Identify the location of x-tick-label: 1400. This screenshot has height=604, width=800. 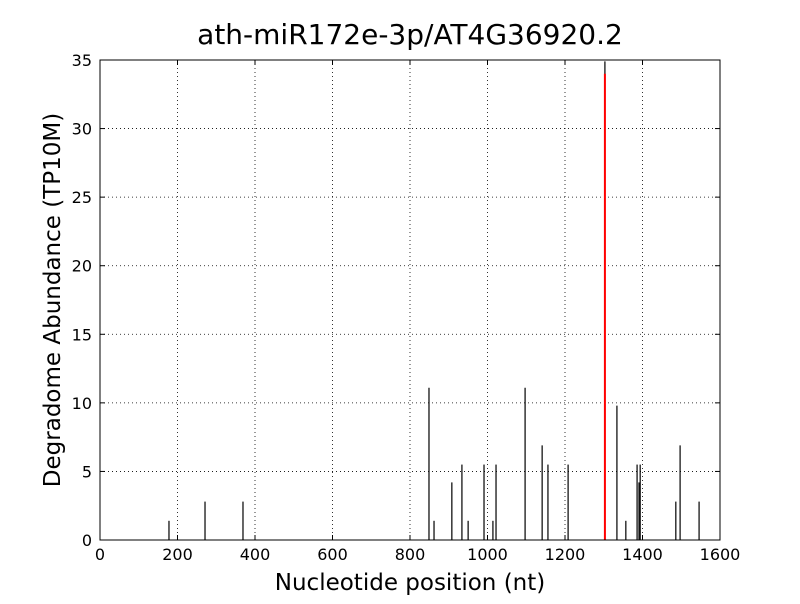
(642, 554).